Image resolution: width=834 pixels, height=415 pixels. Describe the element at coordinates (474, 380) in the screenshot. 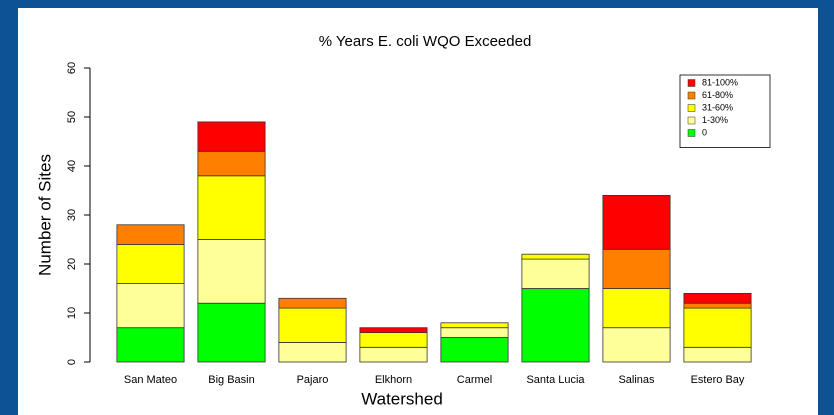

I see `x-tick-label: Carmel` at that location.